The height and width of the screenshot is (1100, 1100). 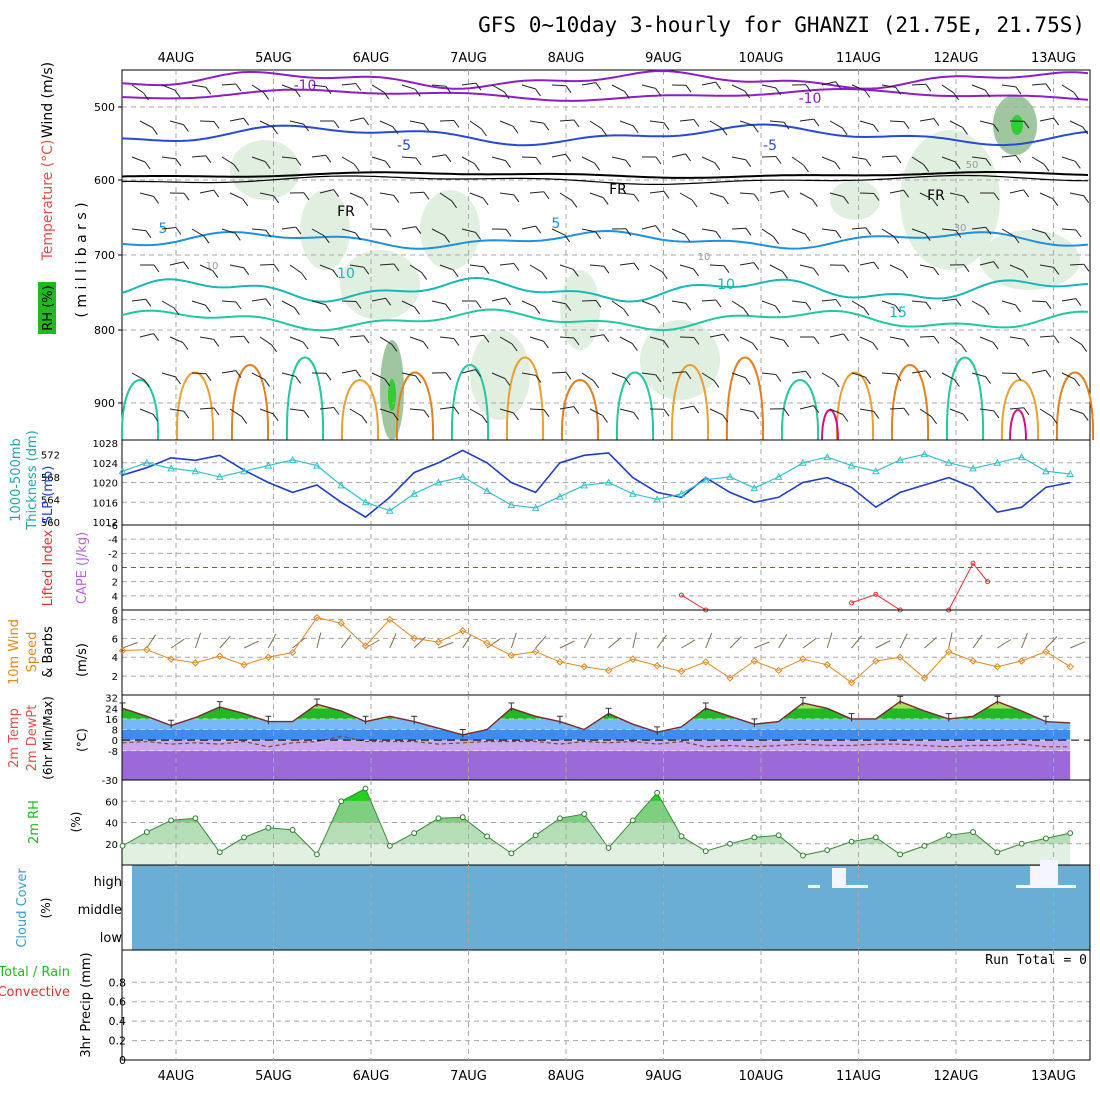 What do you see at coordinates (618, 190) in the screenshot?
I see `contour-label: FR` at bounding box center [618, 190].